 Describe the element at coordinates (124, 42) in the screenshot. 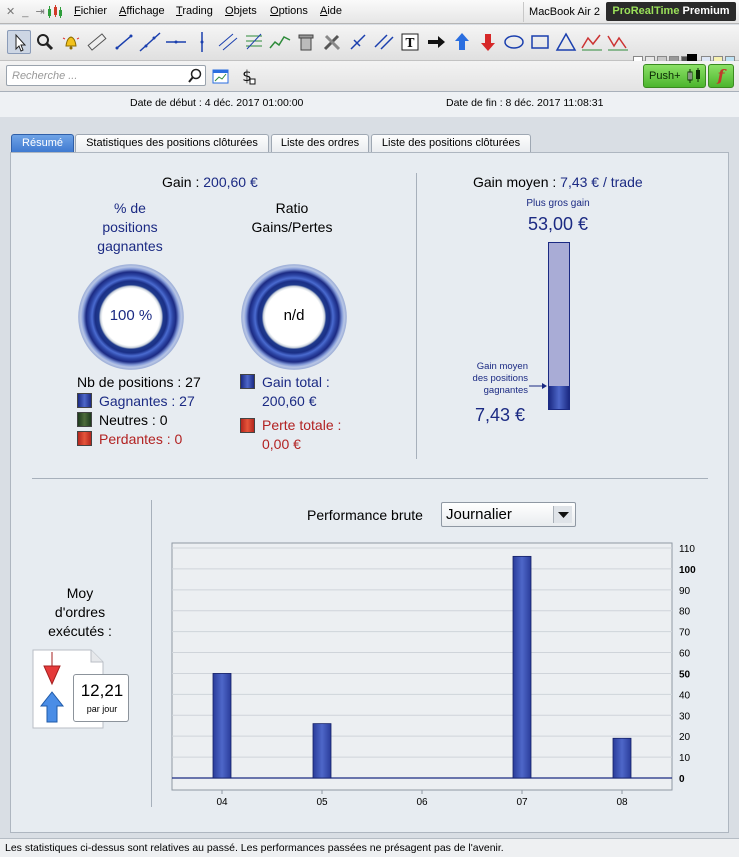

I see `segment-tool-icon` at that location.